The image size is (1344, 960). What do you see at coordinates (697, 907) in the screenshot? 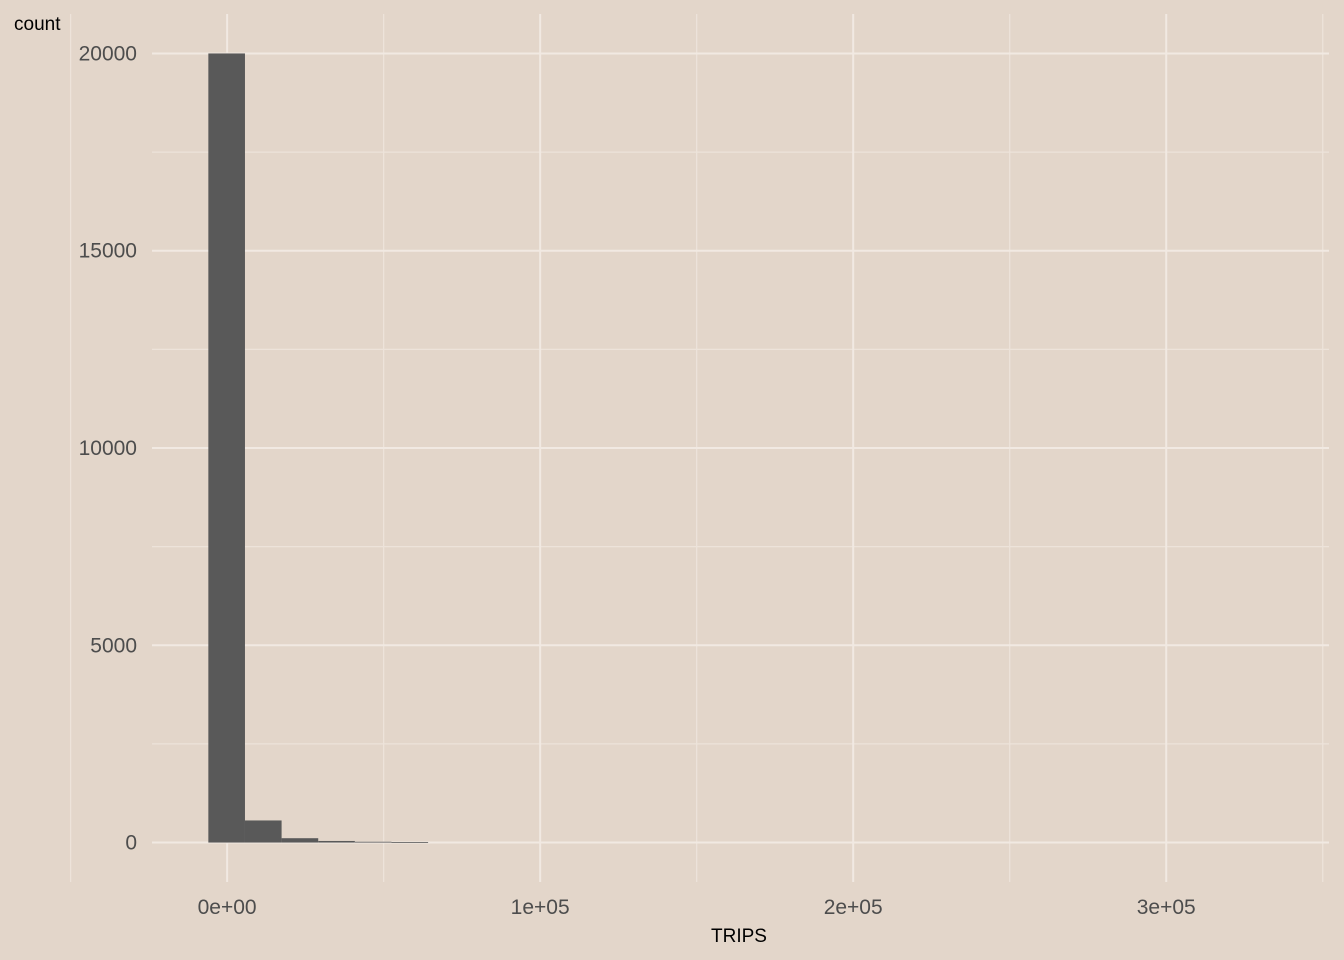
I see `x-axis-tick-labels: 0e+00 1e+05 2e+05 3e+05` at bounding box center [697, 907].